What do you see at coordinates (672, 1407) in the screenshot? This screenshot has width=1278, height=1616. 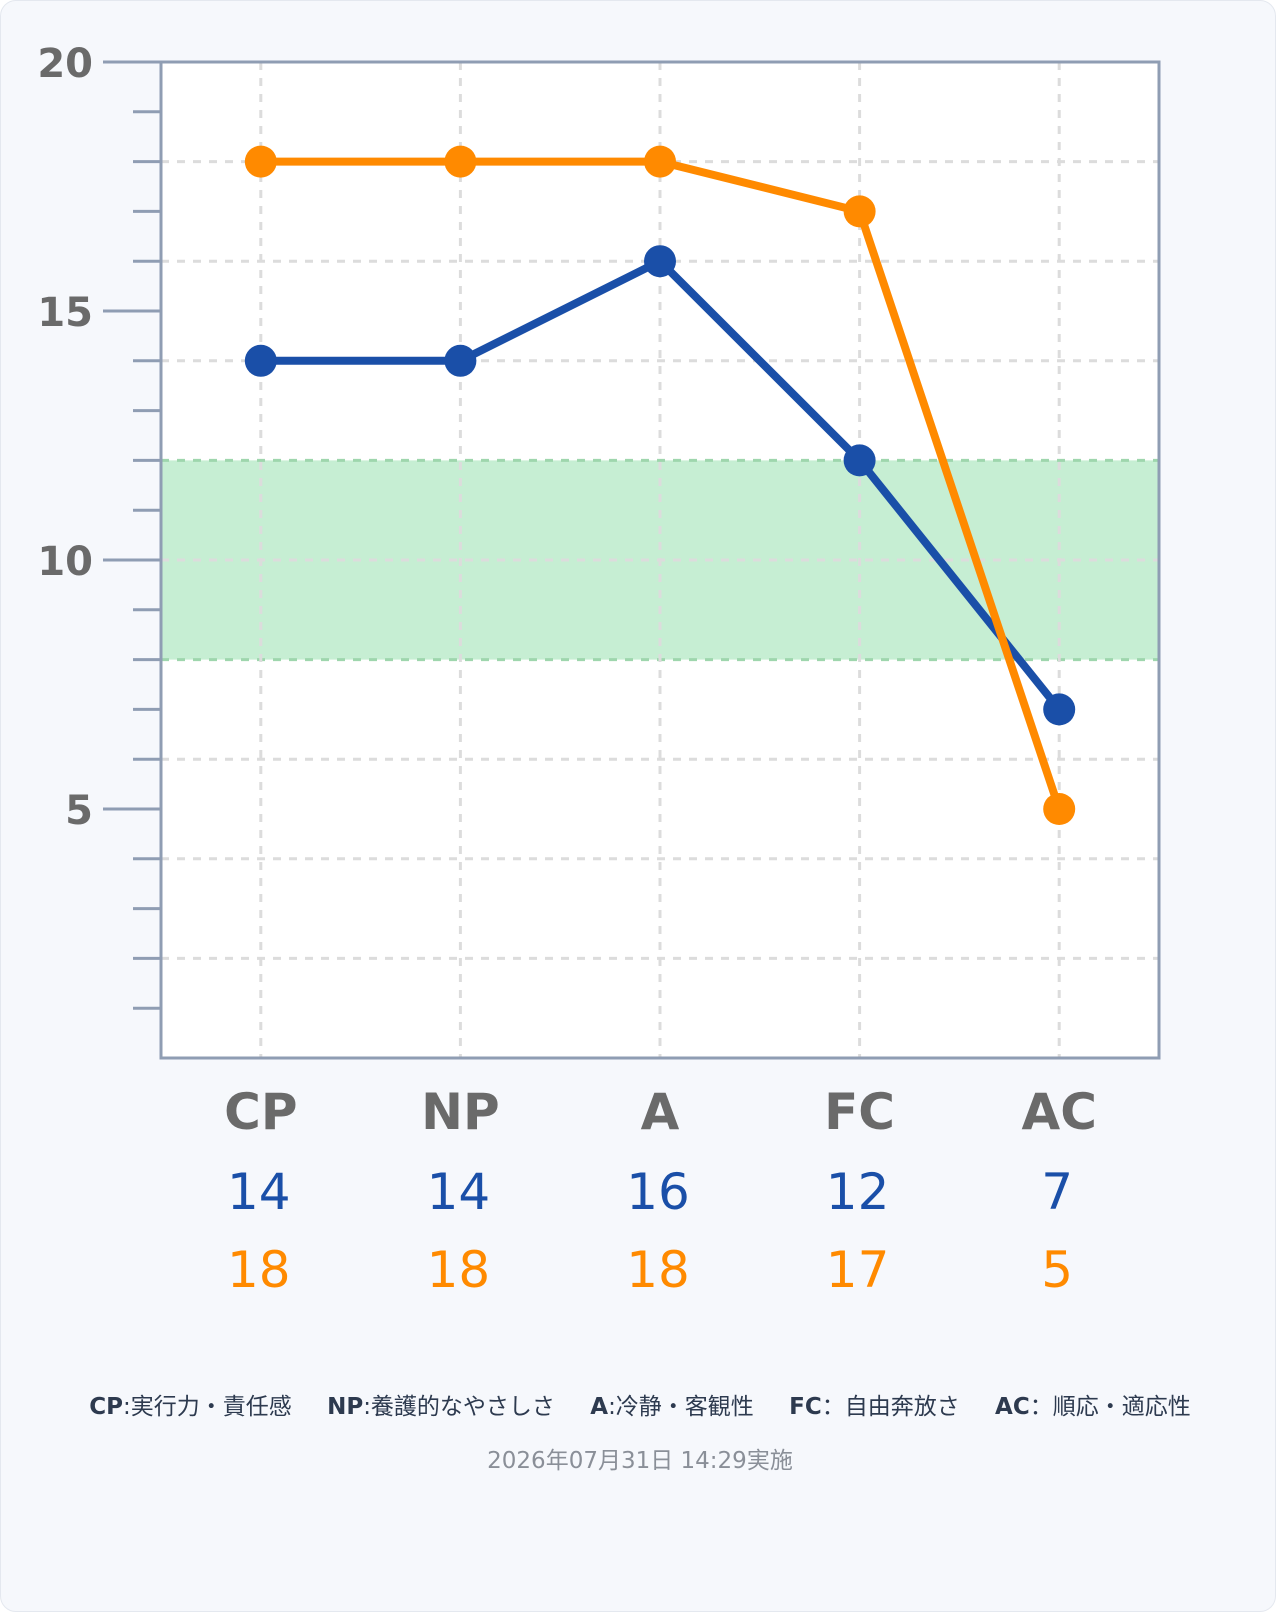 I see `legend-item-a: A:冷静・客観性` at bounding box center [672, 1407].